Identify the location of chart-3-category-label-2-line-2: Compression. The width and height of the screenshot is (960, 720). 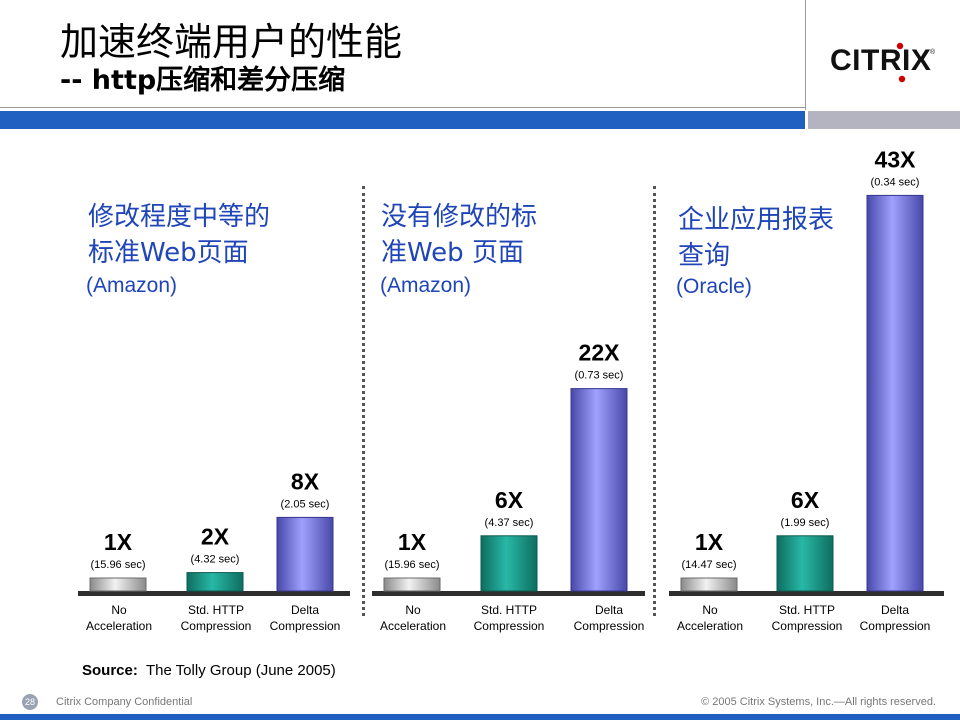
(807, 626).